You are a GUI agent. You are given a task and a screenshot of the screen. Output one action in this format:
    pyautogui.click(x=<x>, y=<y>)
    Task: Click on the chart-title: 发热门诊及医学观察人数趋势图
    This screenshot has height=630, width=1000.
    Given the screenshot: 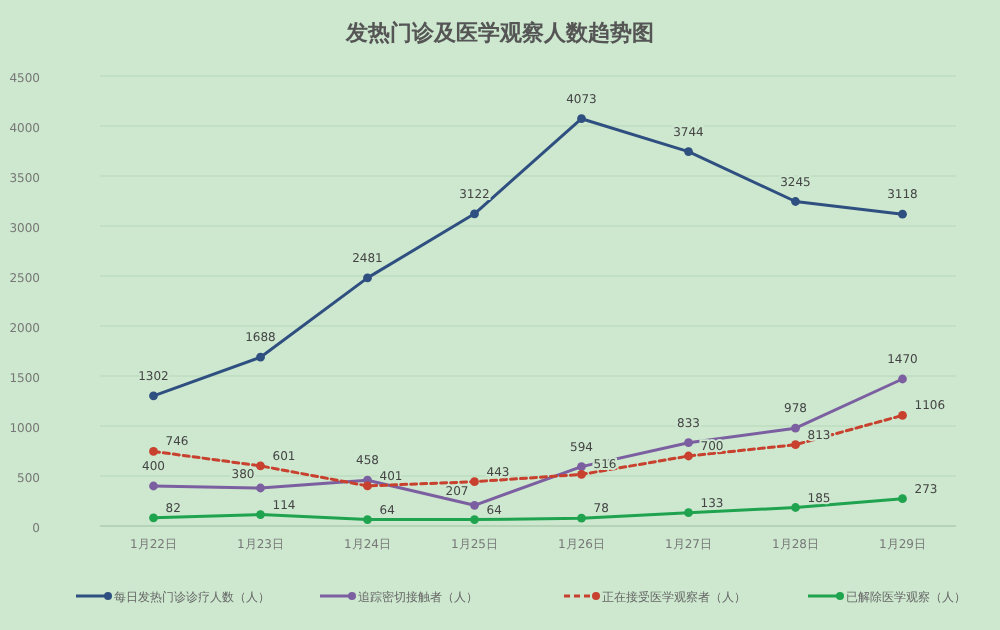 What is the action you would take?
    pyautogui.click(x=499, y=33)
    